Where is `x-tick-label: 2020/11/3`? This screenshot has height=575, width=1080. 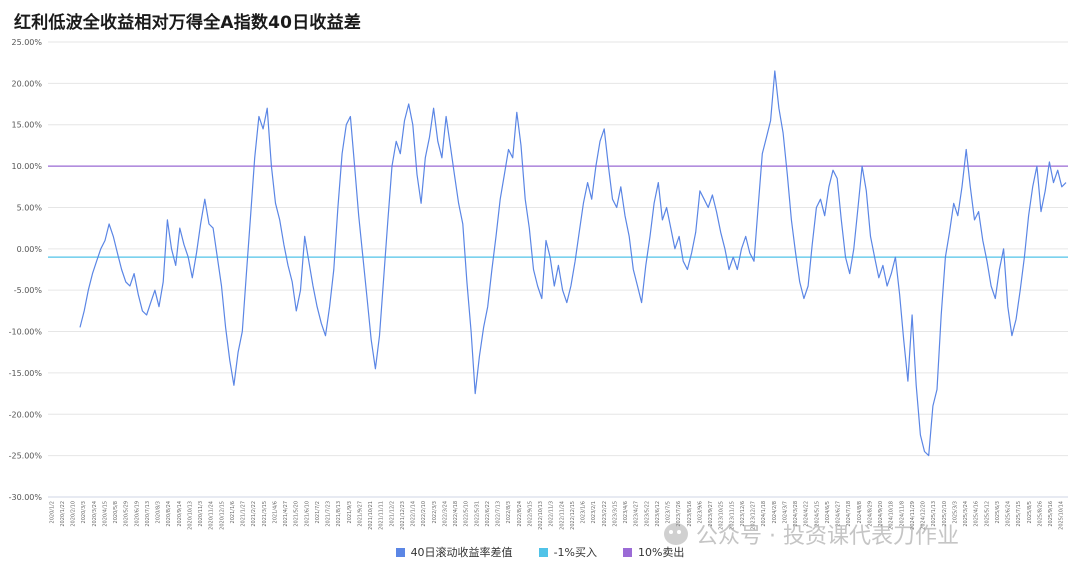
x-tick-label: 2020/11/3 is located at coordinates (201, 514).